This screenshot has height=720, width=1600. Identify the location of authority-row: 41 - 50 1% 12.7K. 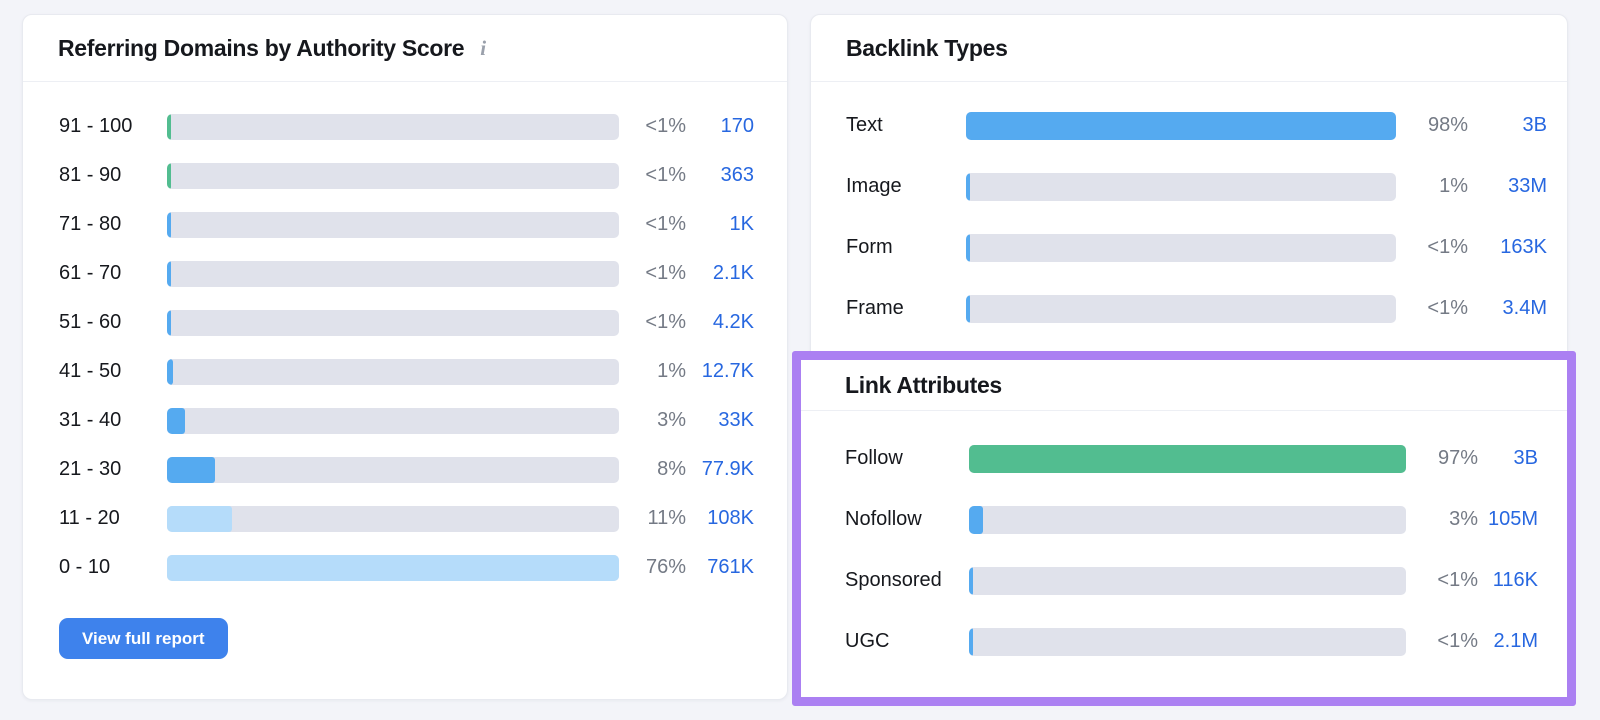
(406, 371).